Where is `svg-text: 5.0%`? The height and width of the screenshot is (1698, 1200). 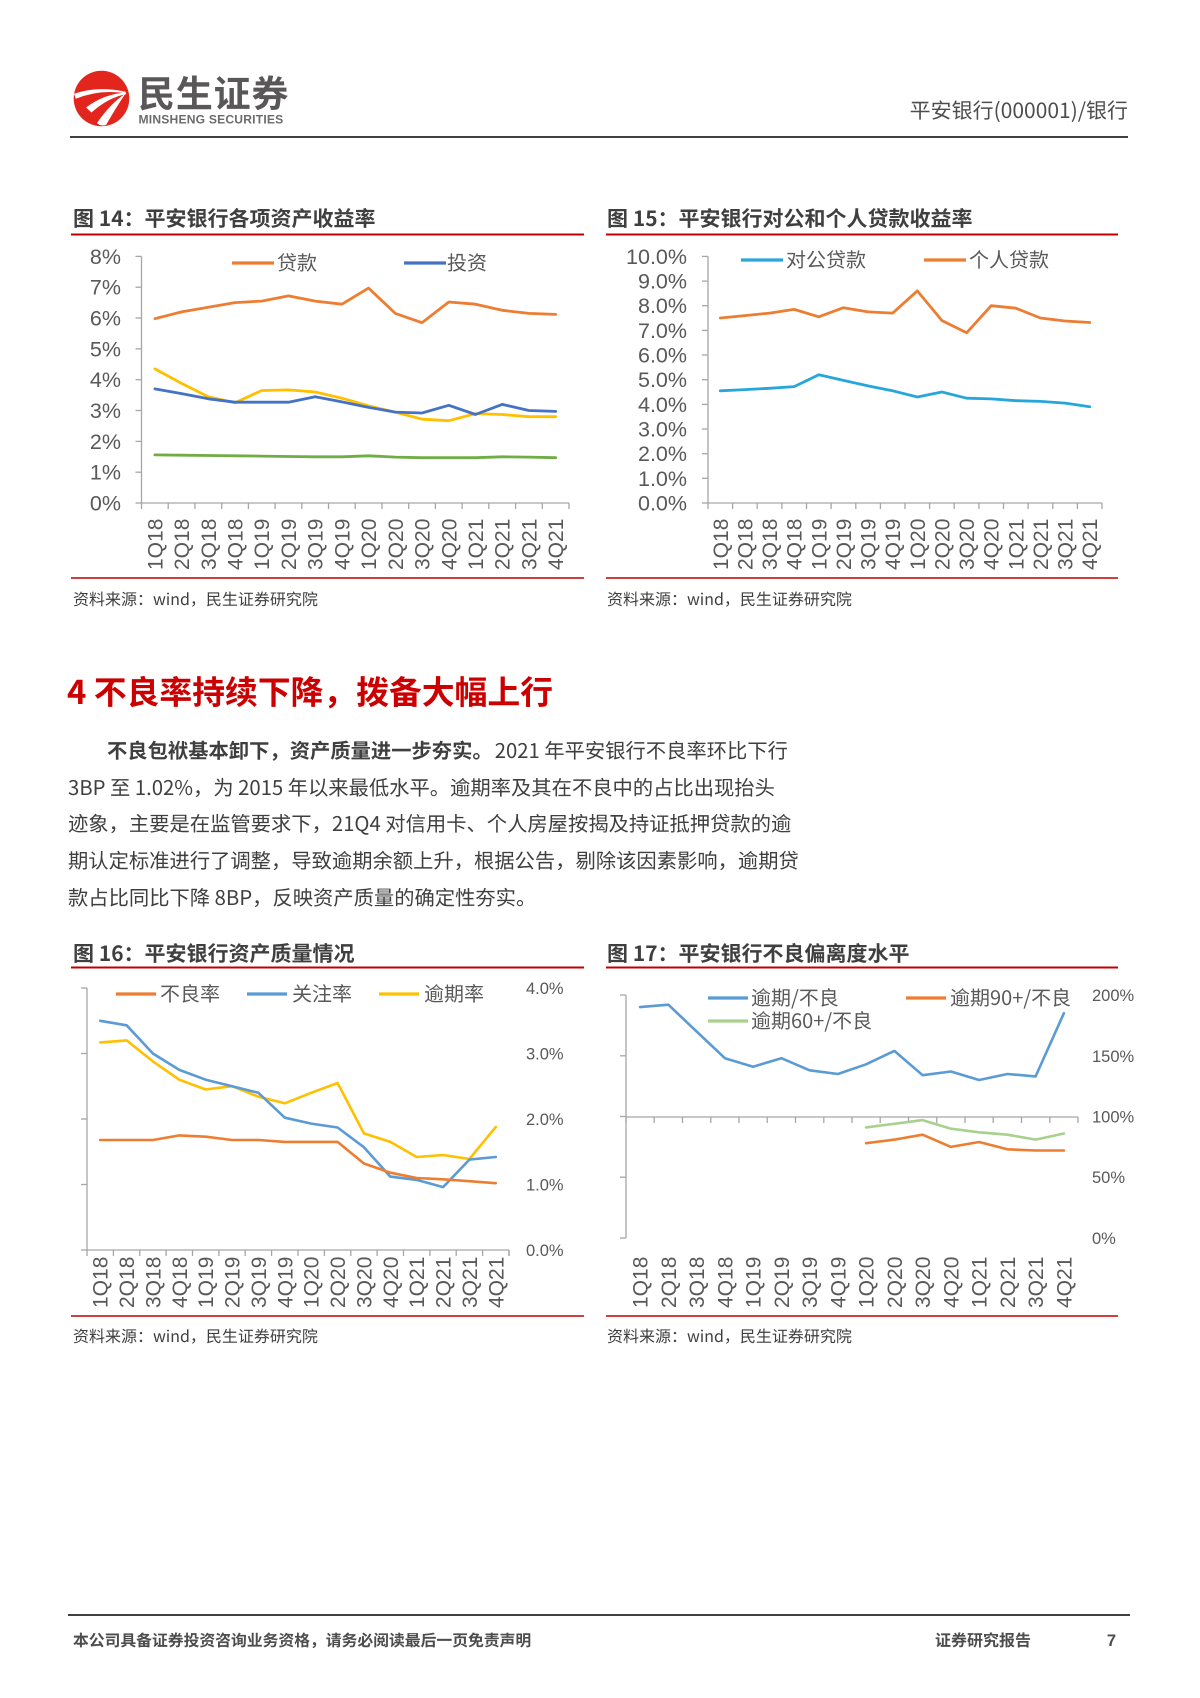 svg-text: 5.0% is located at coordinates (662, 380).